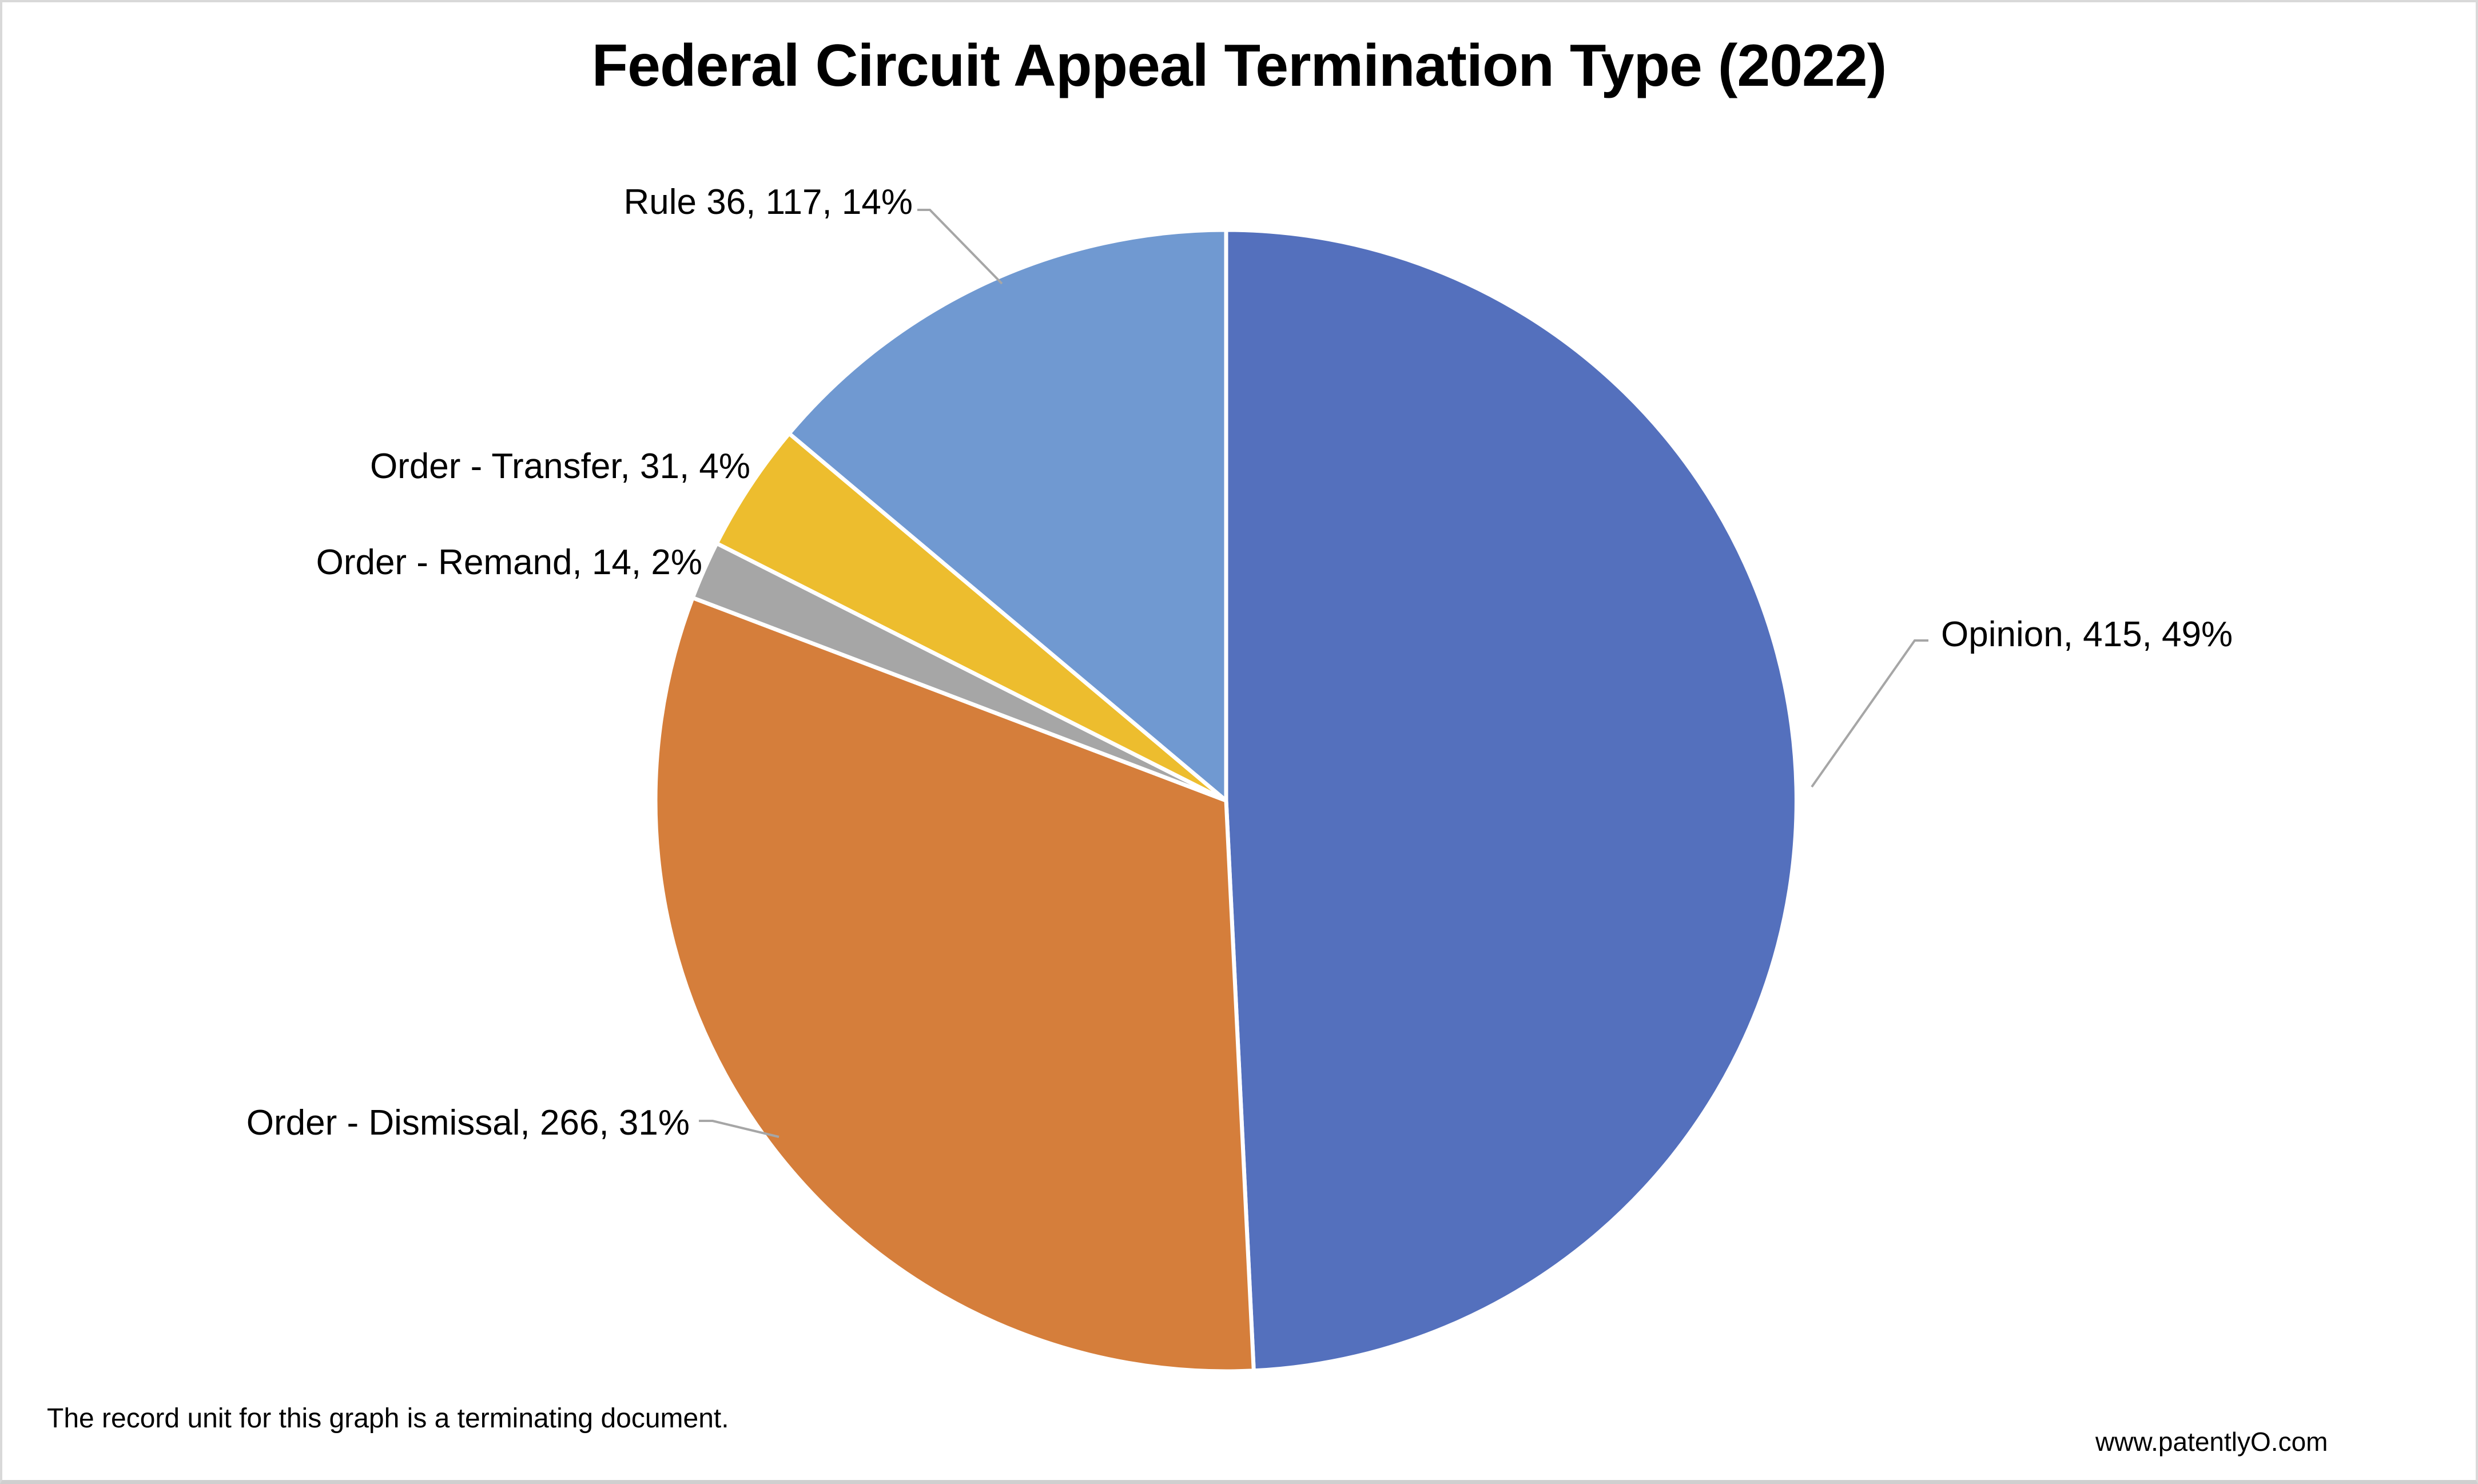  I want to click on leader-line-dismissal, so click(739, 1129).